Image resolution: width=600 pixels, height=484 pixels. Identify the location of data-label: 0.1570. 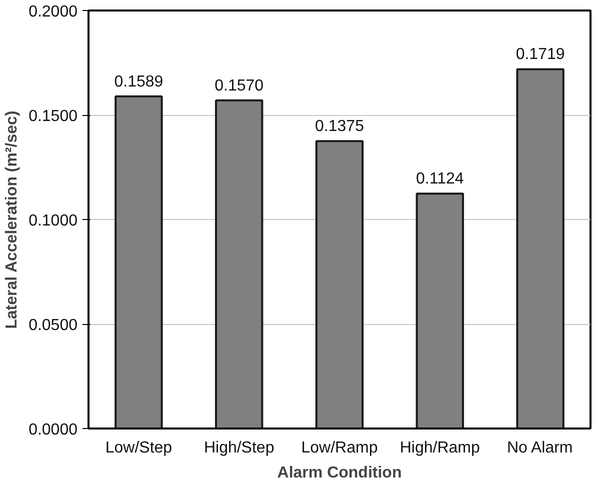
(239, 85).